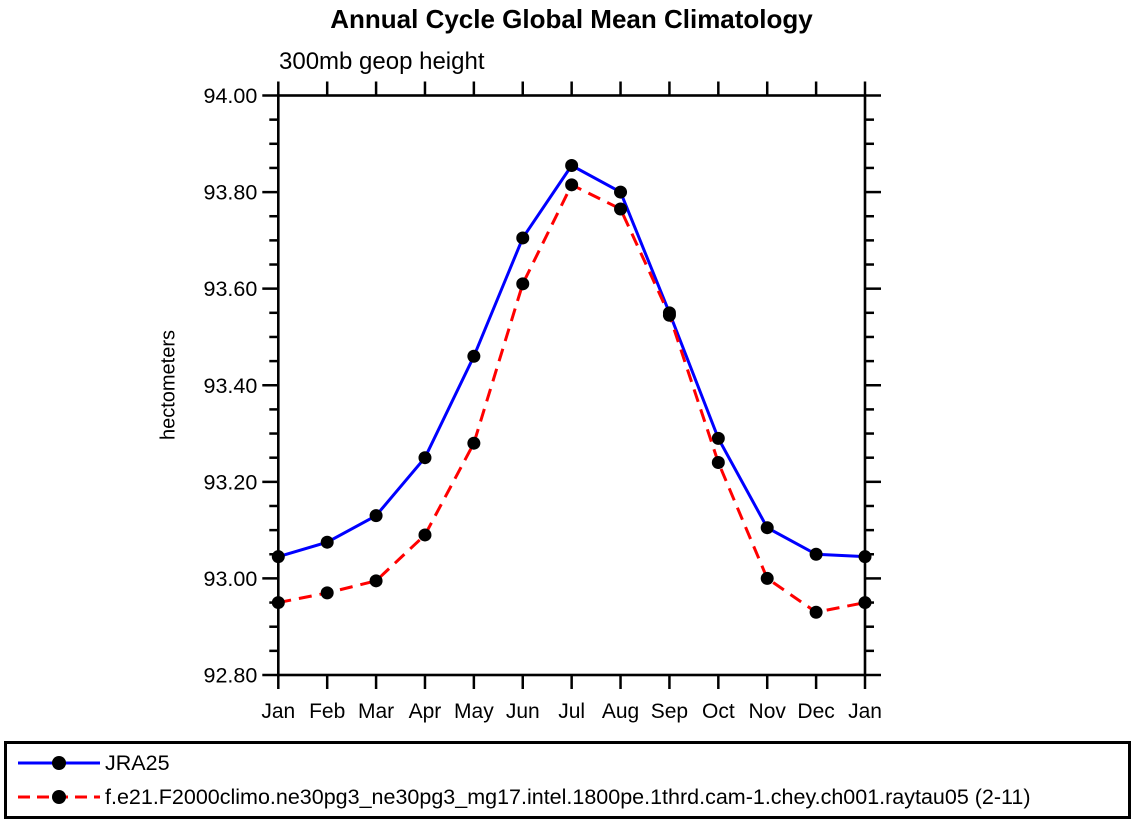  Describe the element at coordinates (571, 711) in the screenshot. I see `month-label: Jul` at that location.